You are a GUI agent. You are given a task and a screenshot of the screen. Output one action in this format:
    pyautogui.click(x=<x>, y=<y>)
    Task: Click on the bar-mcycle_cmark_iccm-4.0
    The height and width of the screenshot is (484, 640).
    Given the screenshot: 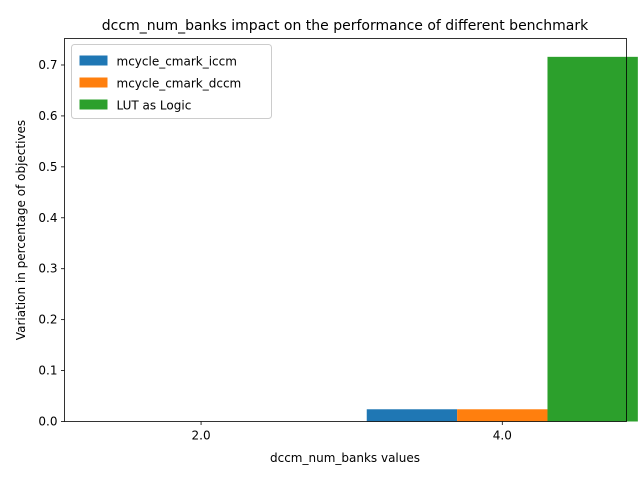 What is the action you would take?
    pyautogui.click(x=412, y=415)
    